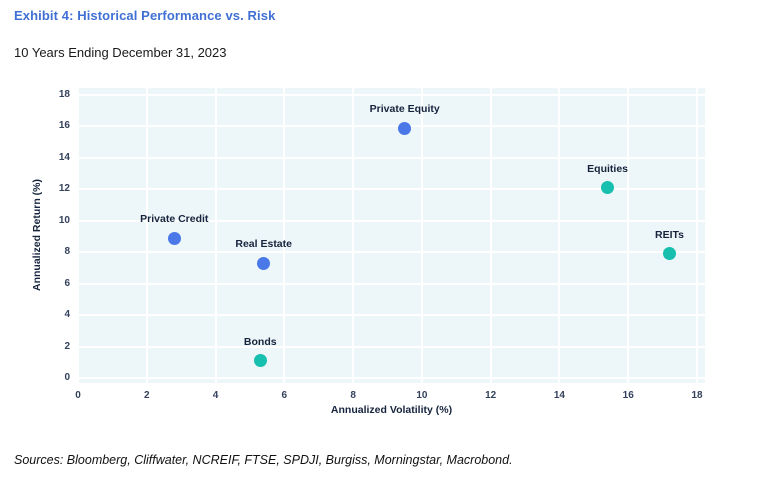  I want to click on x-tick-label: 16, so click(628, 395).